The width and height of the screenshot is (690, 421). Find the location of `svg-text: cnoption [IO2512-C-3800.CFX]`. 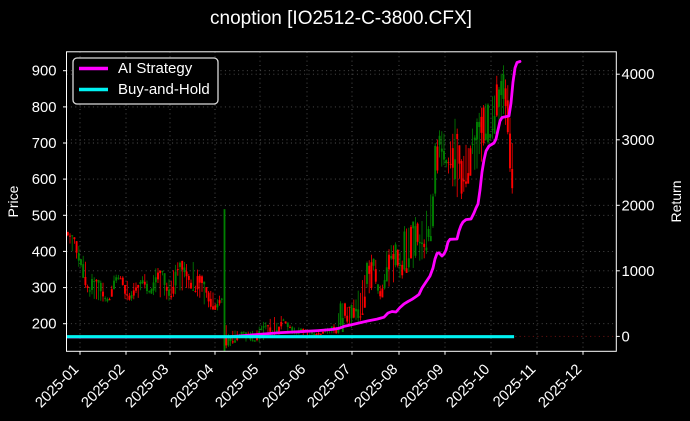

svg-text: cnoption [IO2512-C-3800.CFX] is located at coordinates (341, 18).